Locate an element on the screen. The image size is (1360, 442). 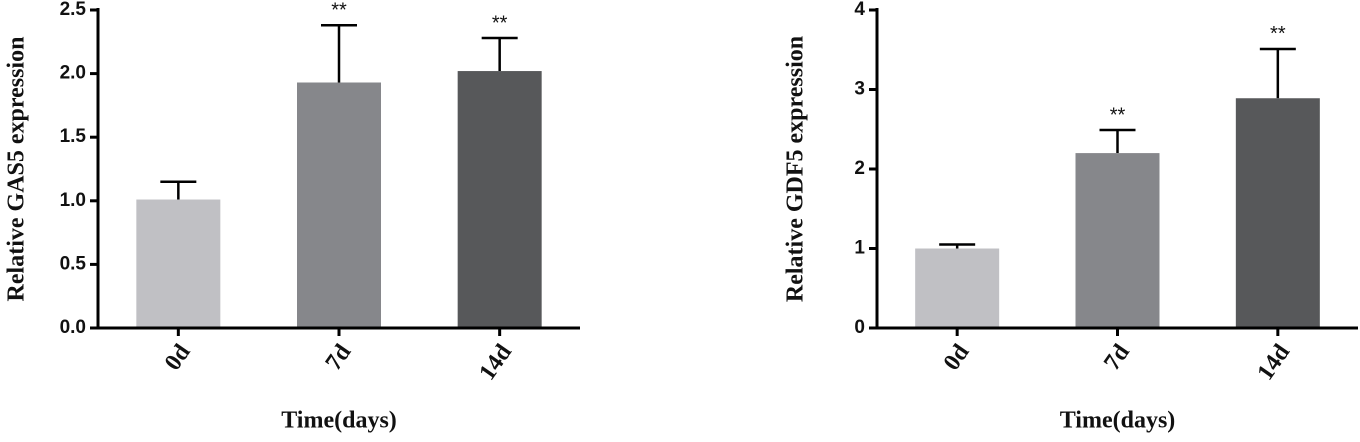
y-axis-label: Relative GAS5 expression is located at coordinates (17, 169).